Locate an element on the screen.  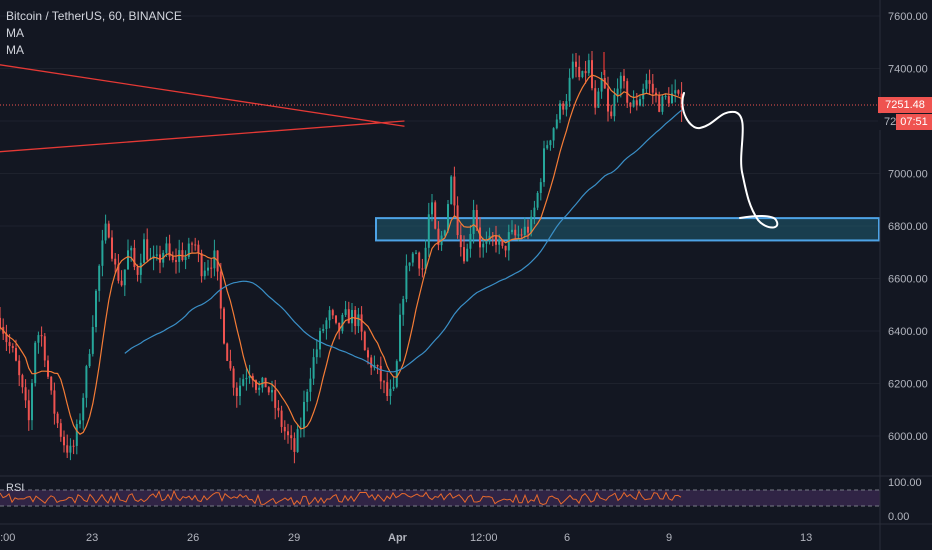
support-zone-box is located at coordinates (627, 229).